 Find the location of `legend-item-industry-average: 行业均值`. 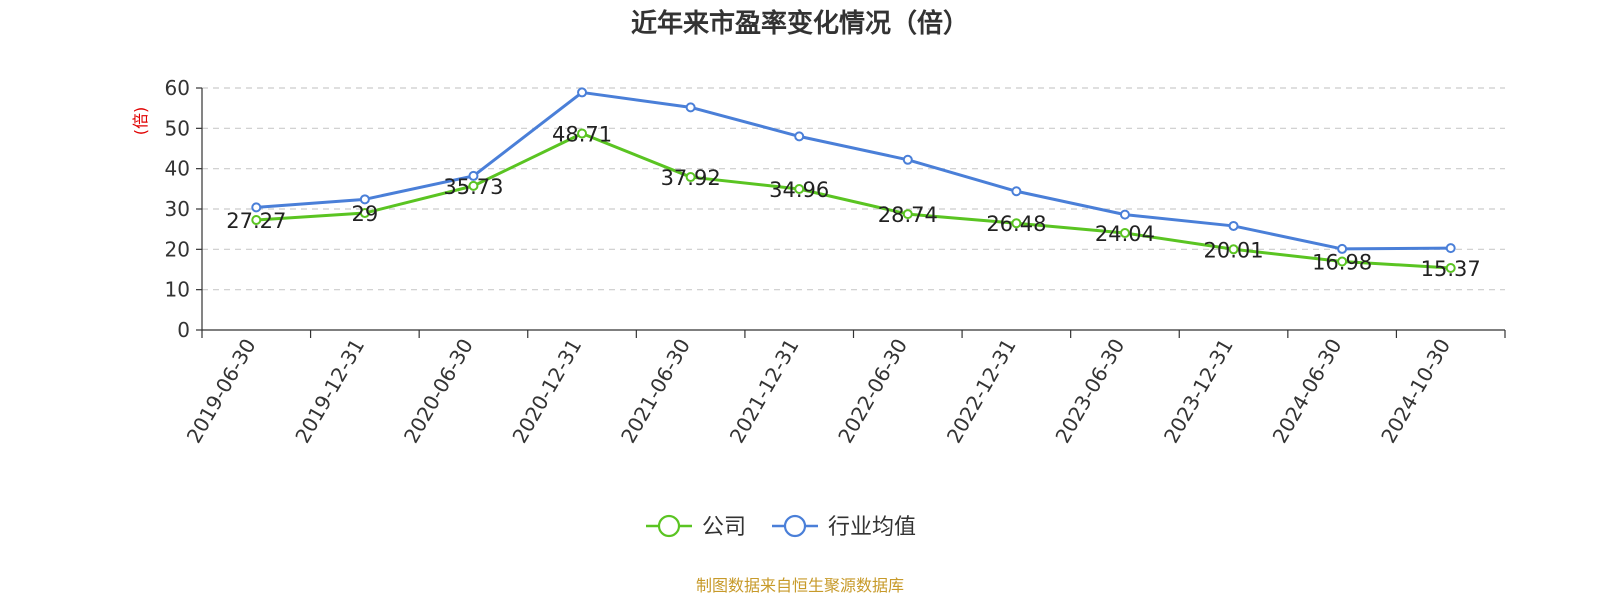

legend-item-industry-average: 行业均值 is located at coordinates (844, 527).